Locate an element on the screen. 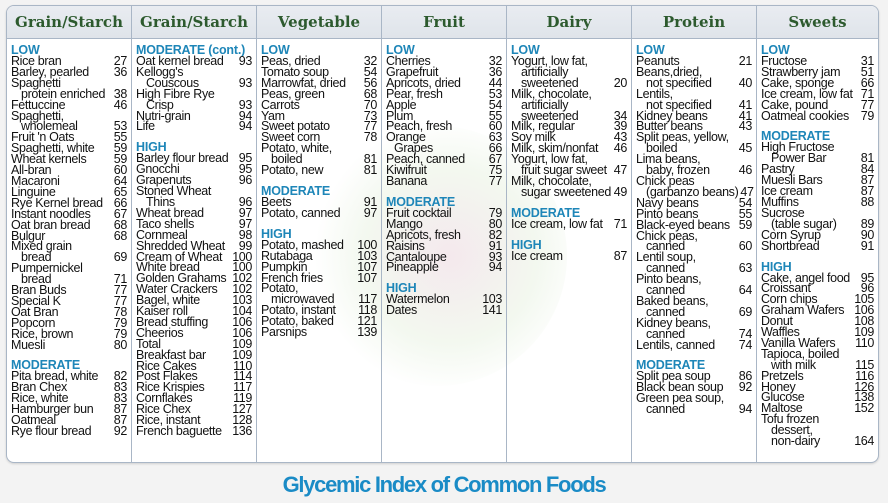  food-name: Yogurt, low fat, fruit sugar sweet is located at coordinates (561, 164).